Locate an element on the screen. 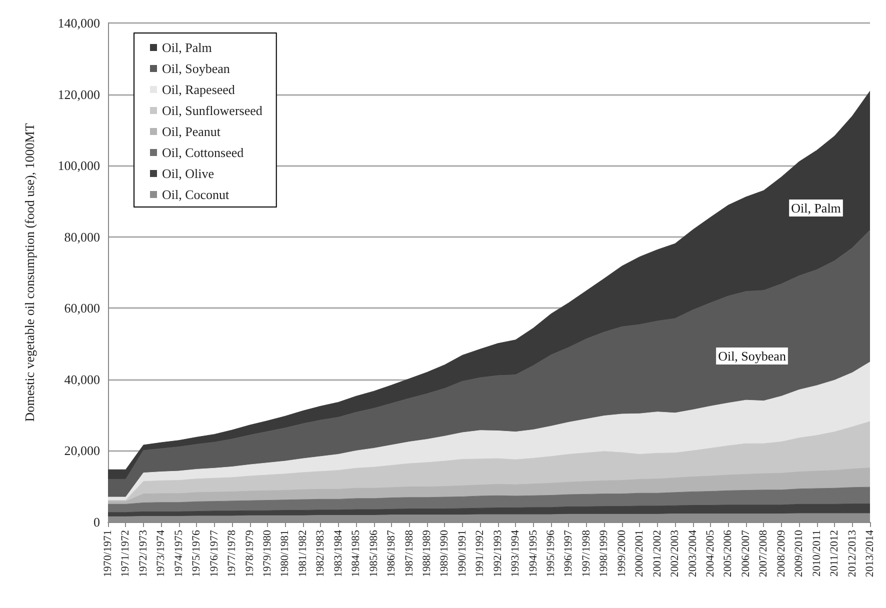  y-tick-label: 60,000 is located at coordinates (82, 308).